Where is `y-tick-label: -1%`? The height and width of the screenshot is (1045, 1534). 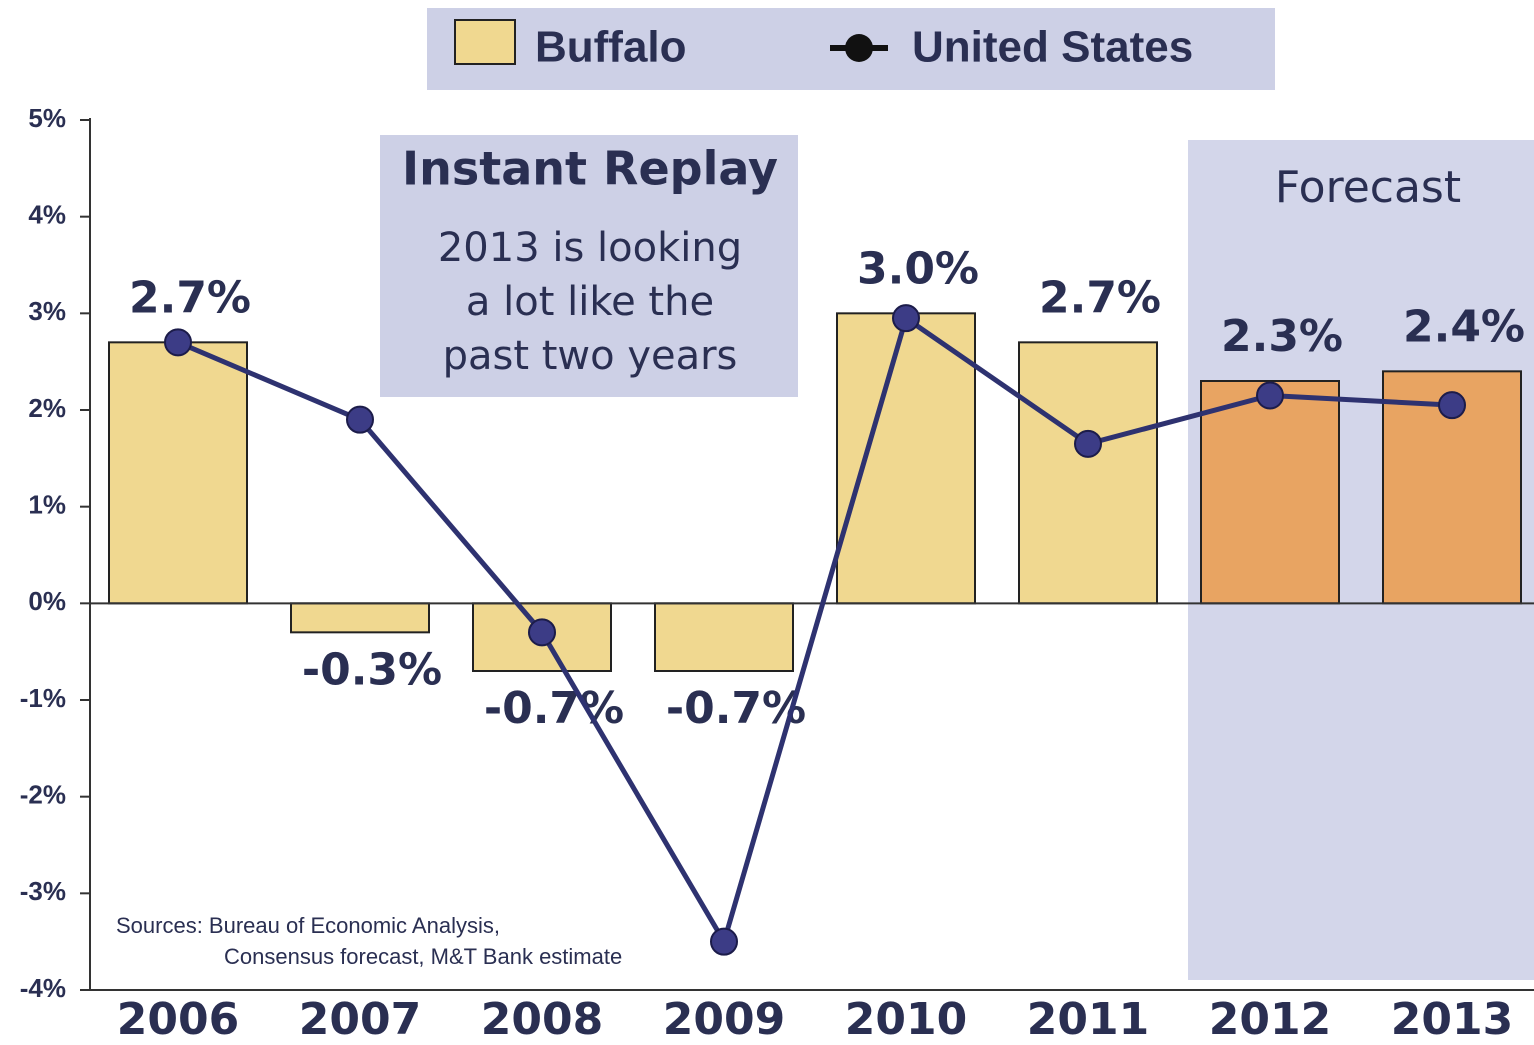
y-tick-label: -1% is located at coordinates (43, 698).